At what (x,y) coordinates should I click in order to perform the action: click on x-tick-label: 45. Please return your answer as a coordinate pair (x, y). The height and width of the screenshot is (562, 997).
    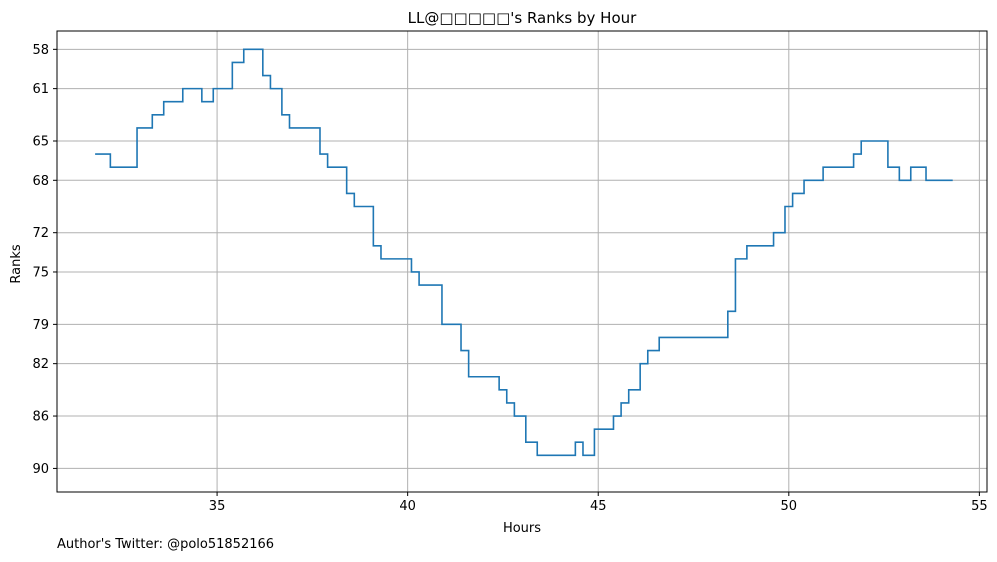
    Looking at the image, I should click on (598, 506).